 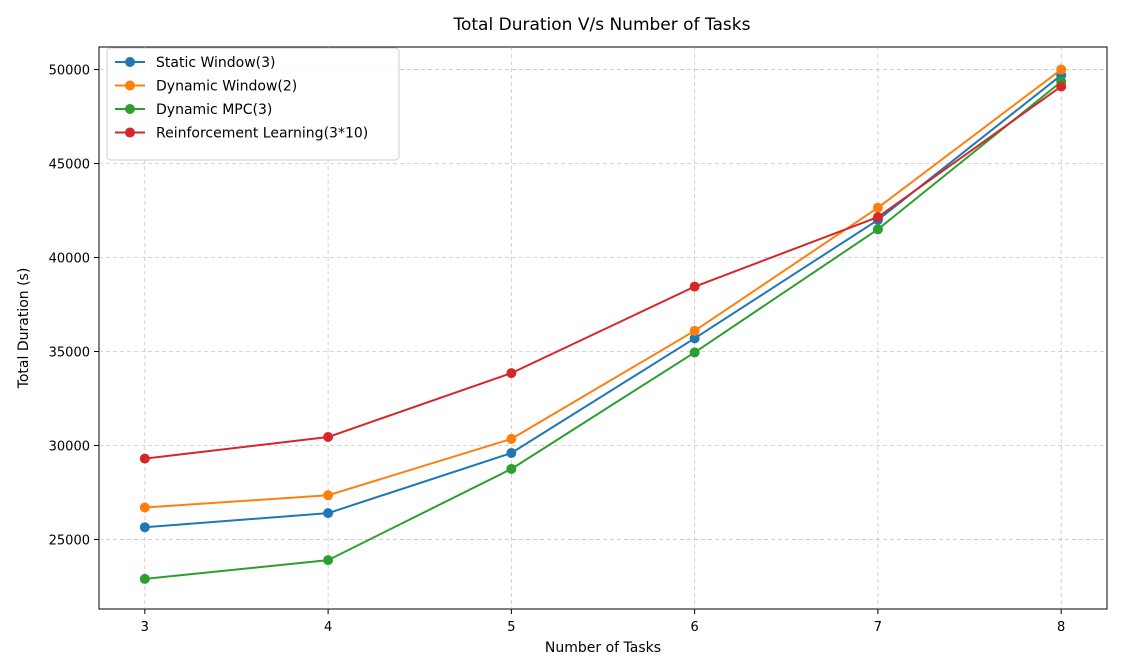 I want to click on legend-box, so click(x=253, y=104).